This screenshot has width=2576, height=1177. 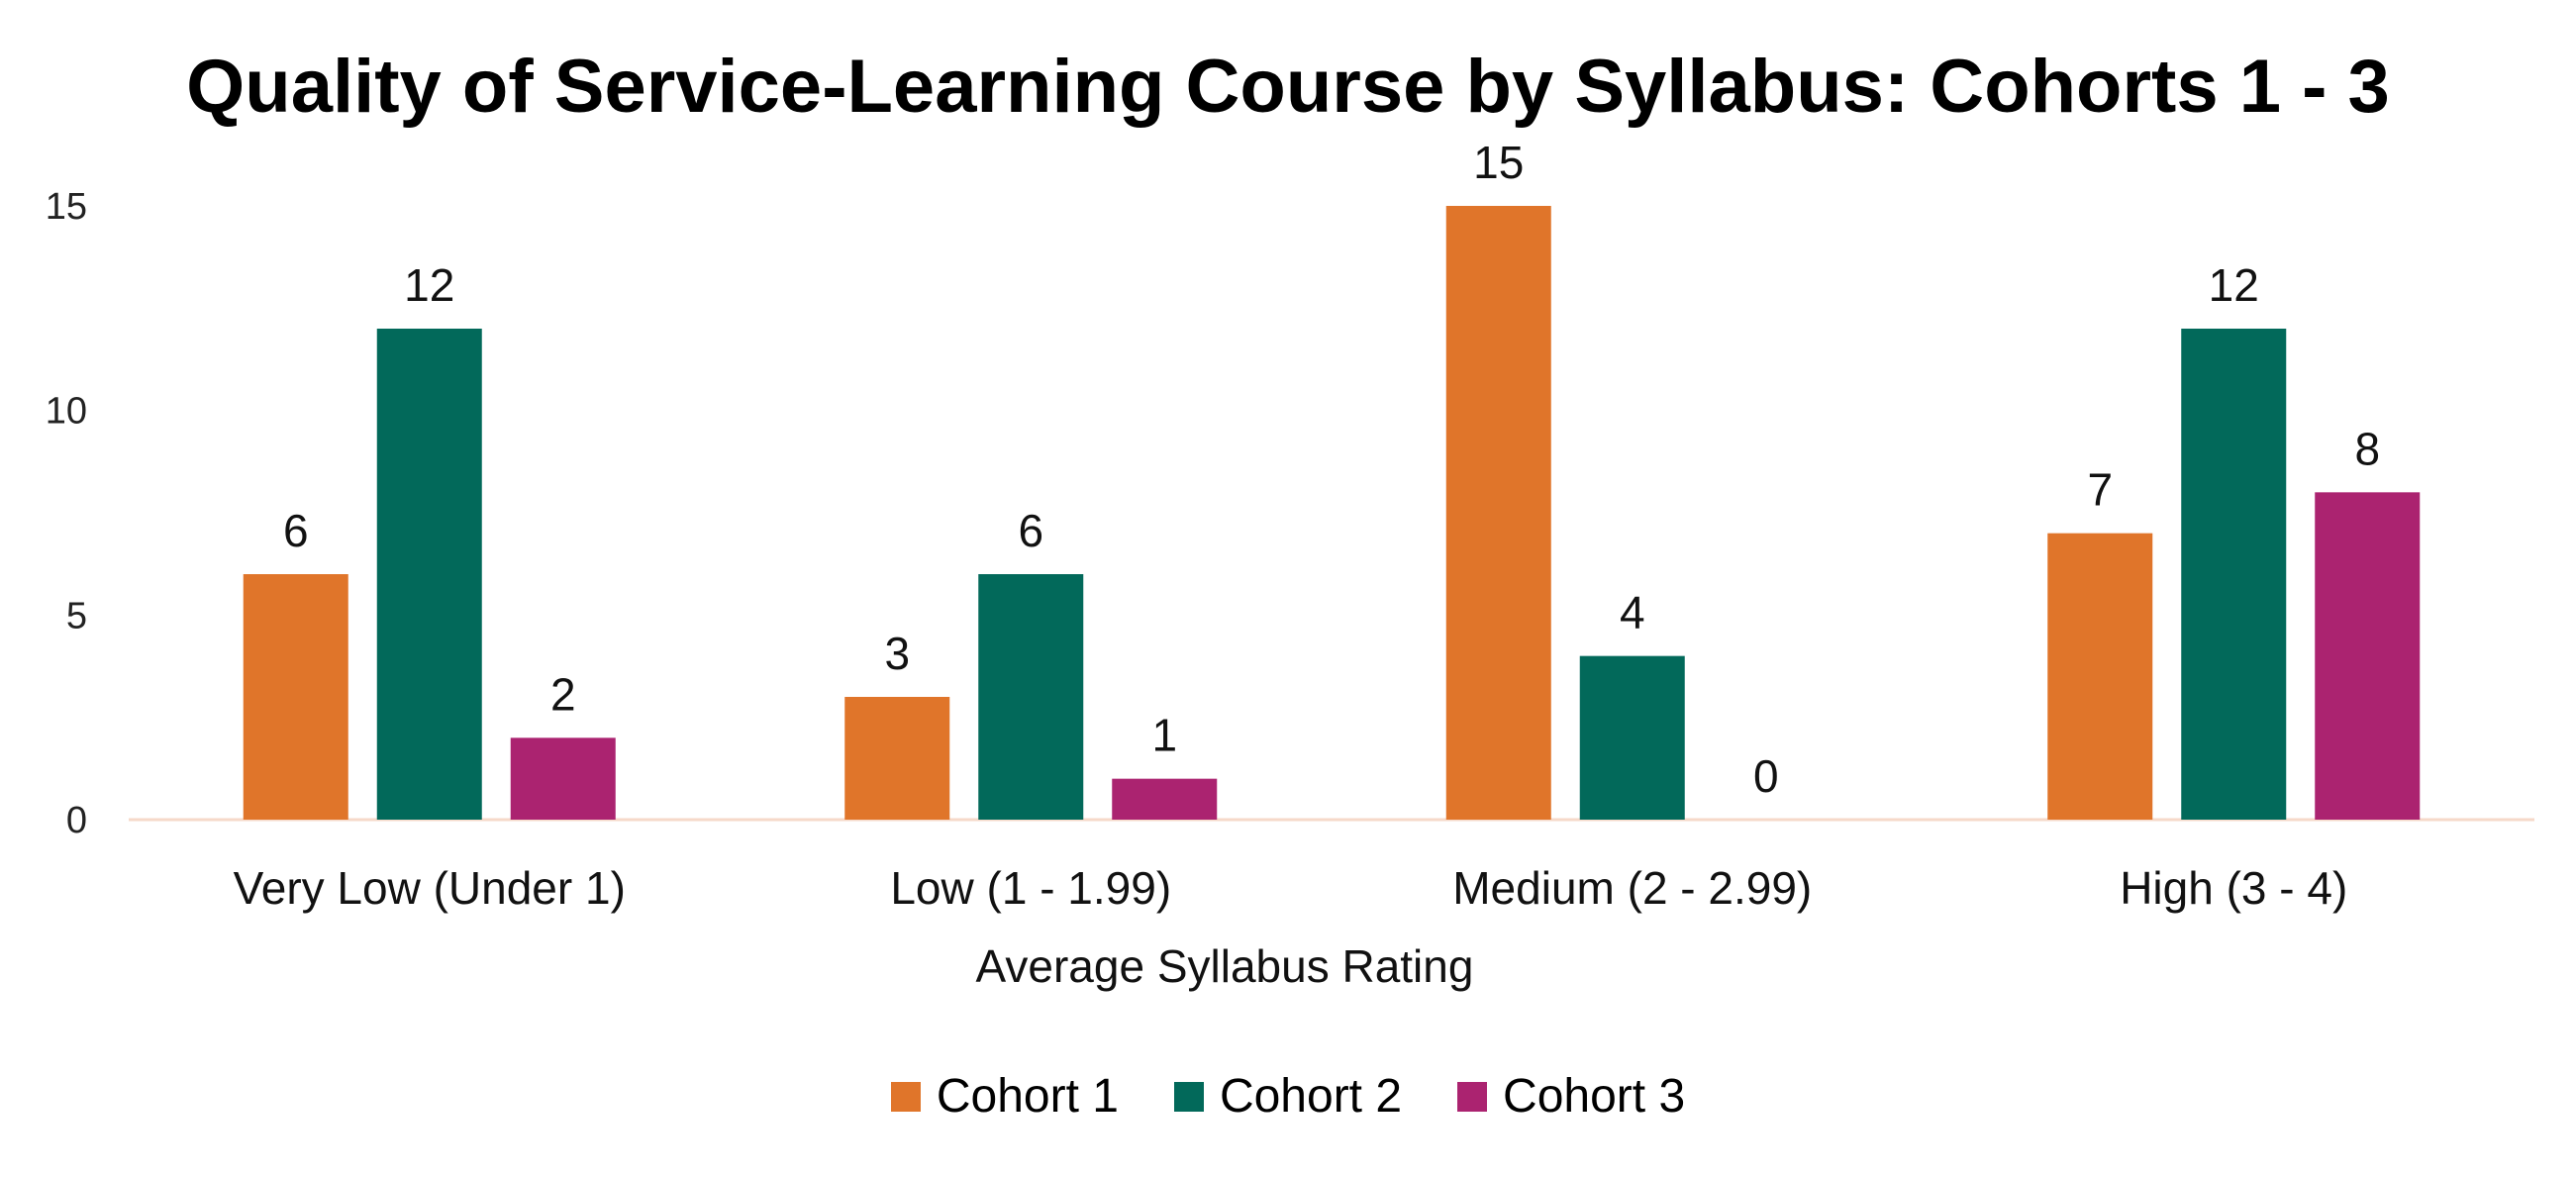 What do you see at coordinates (1633, 612) in the screenshot?
I see `data-label: 4` at bounding box center [1633, 612].